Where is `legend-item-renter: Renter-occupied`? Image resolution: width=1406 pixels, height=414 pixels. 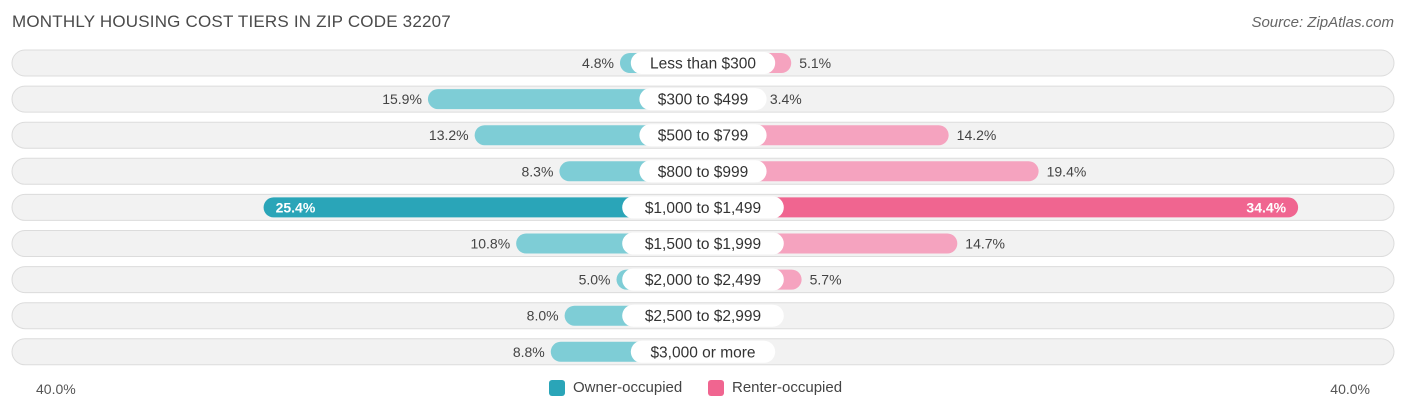 legend-item-renter: Renter-occupied is located at coordinates (775, 387).